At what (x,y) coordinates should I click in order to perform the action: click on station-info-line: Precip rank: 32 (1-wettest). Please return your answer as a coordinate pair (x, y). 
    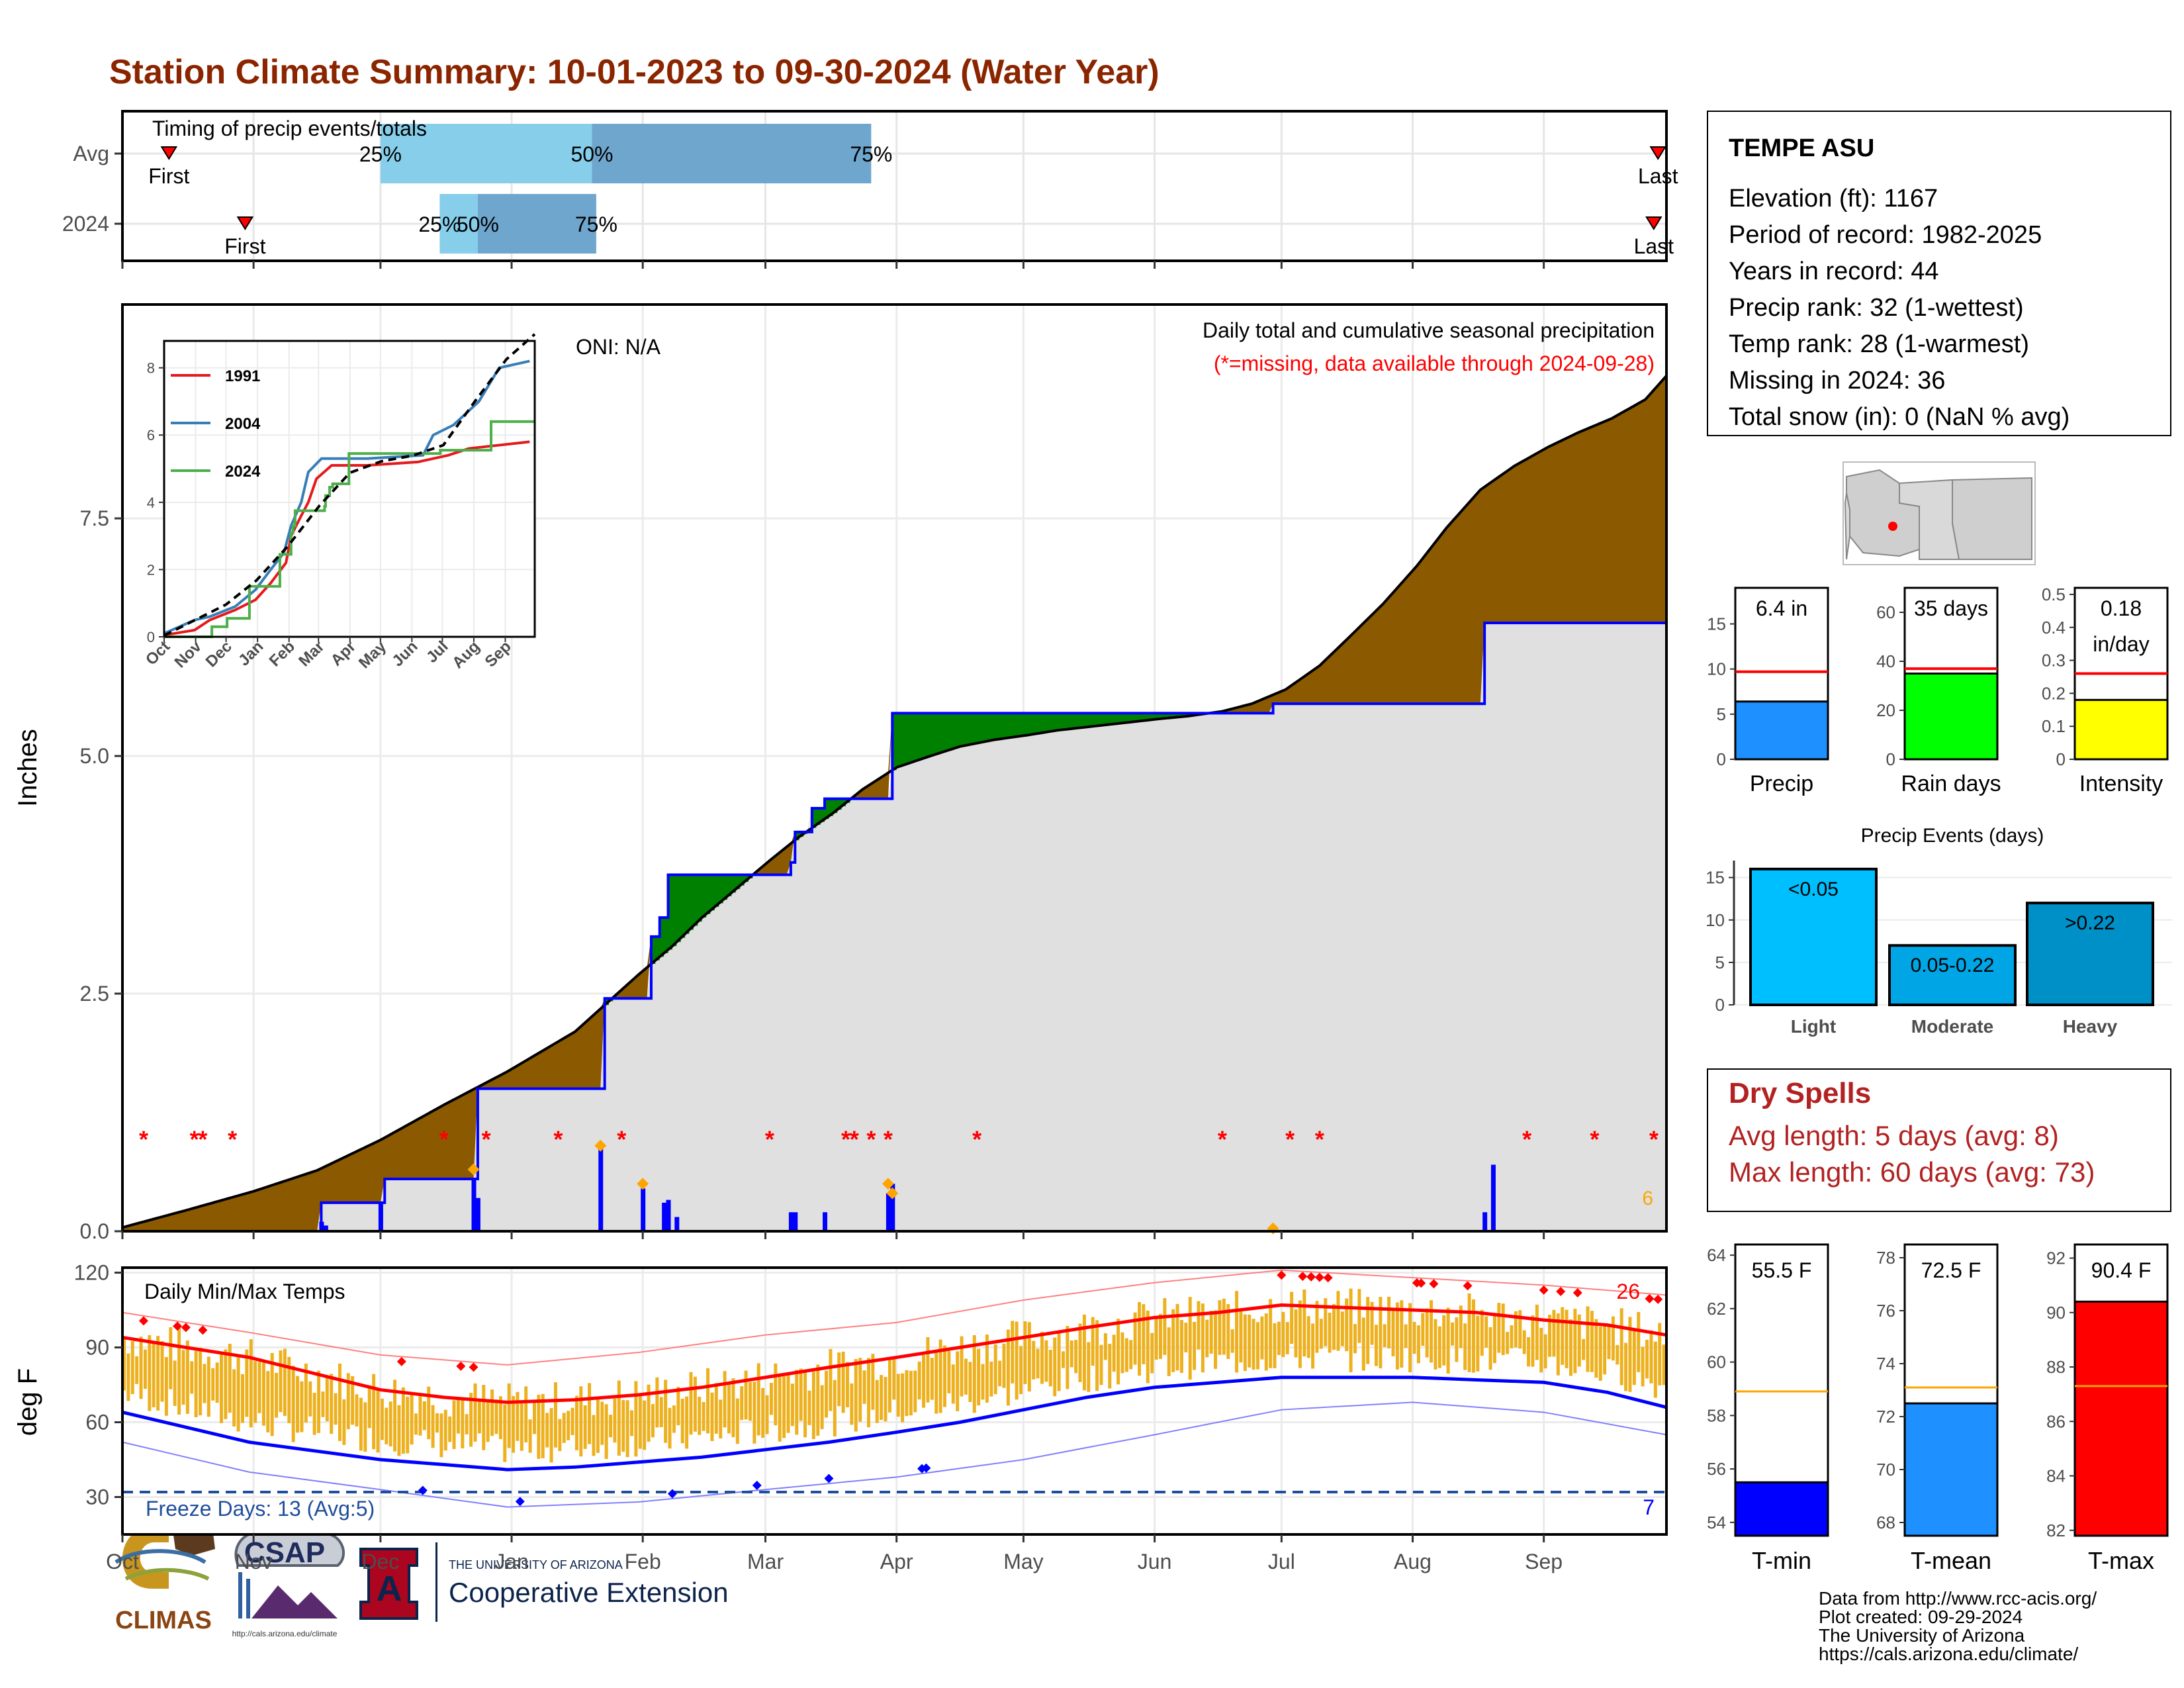
    Looking at the image, I should click on (1877, 308).